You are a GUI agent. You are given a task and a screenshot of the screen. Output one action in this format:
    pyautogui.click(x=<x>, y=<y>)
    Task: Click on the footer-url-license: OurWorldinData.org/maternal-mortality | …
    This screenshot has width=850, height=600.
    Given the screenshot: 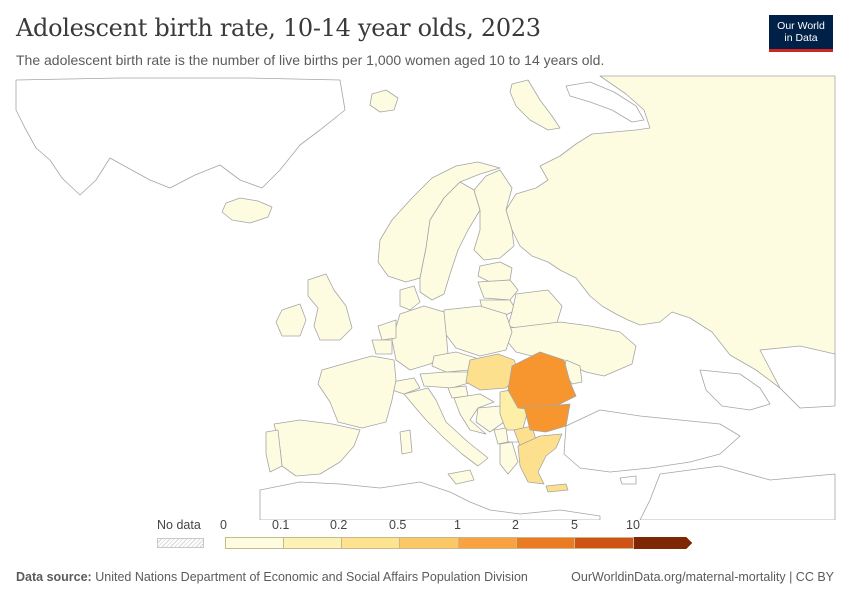 What is the action you would take?
    pyautogui.click(x=702, y=577)
    